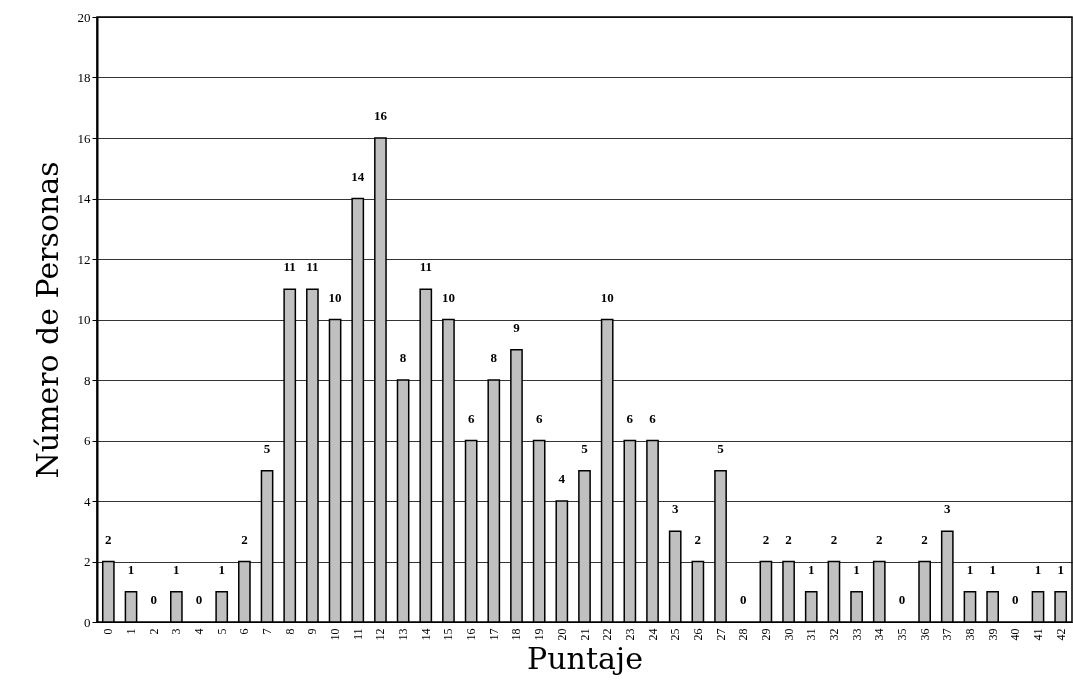  I want to click on y-tick-label: 16, so click(84, 138).